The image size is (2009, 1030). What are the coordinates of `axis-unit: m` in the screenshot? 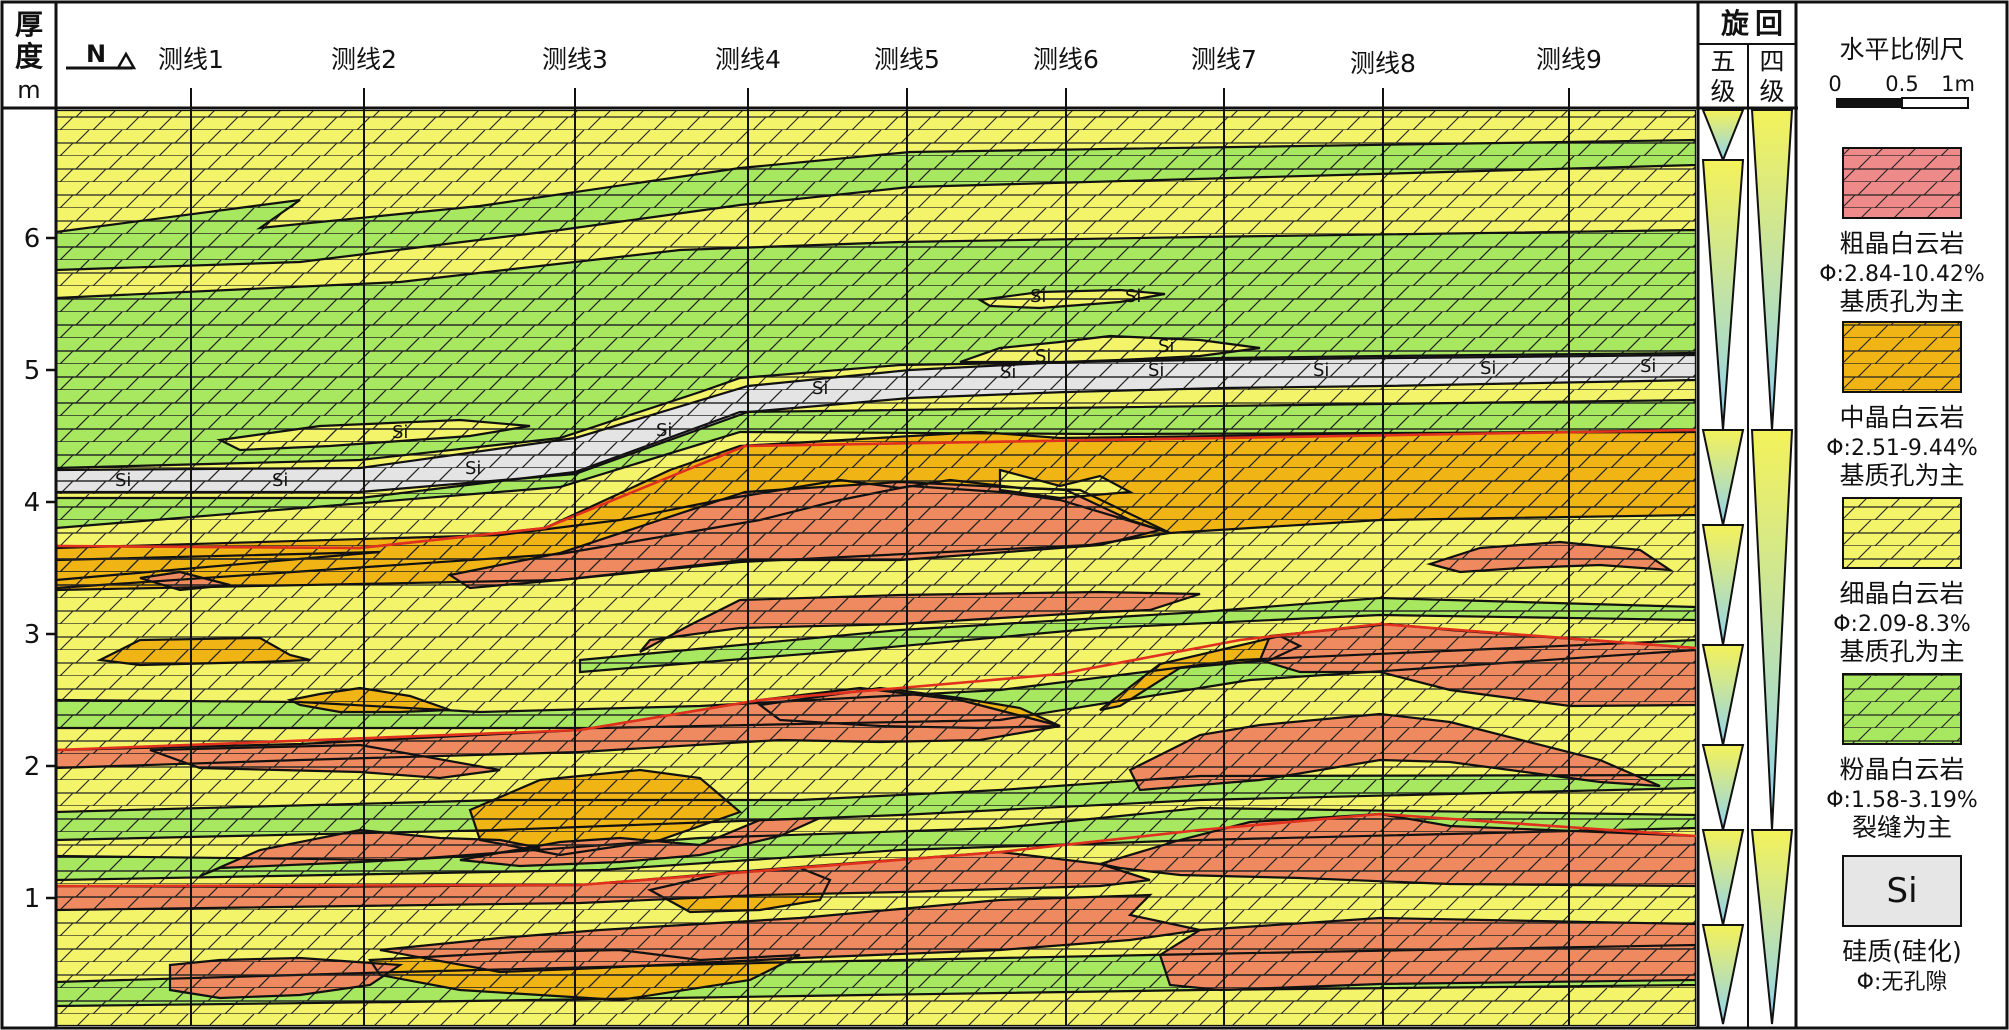 It's located at (28, 90).